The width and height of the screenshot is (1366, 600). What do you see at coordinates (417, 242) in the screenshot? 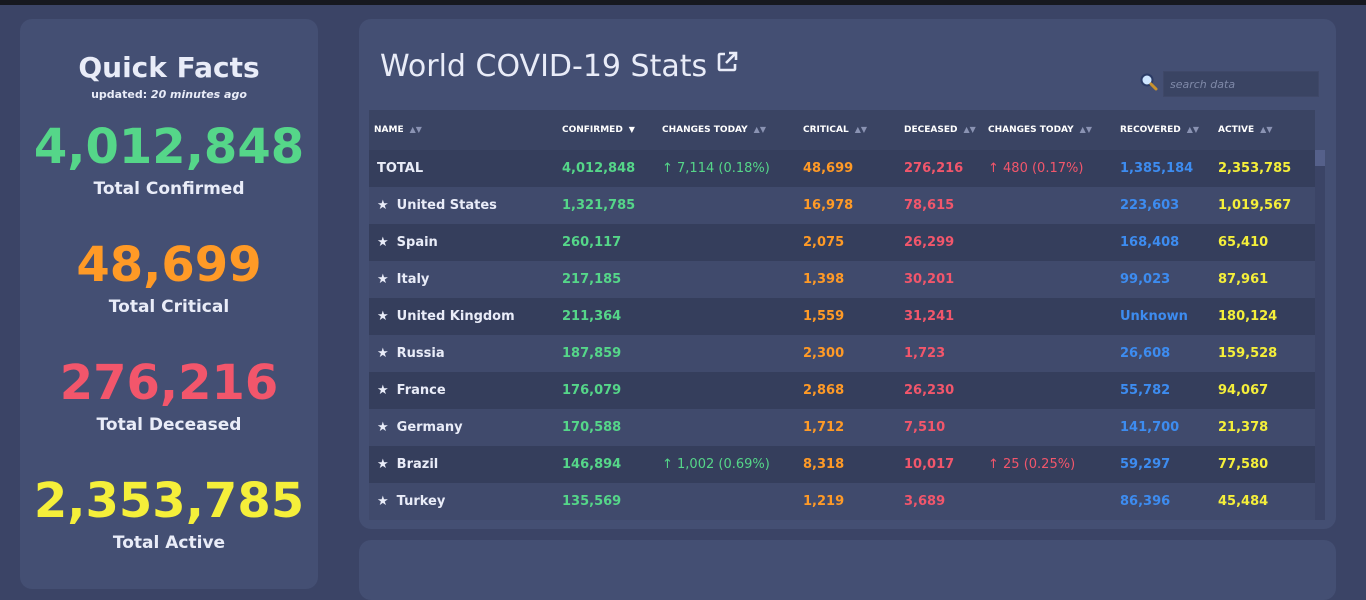
I see `cell-value: Spain` at bounding box center [417, 242].